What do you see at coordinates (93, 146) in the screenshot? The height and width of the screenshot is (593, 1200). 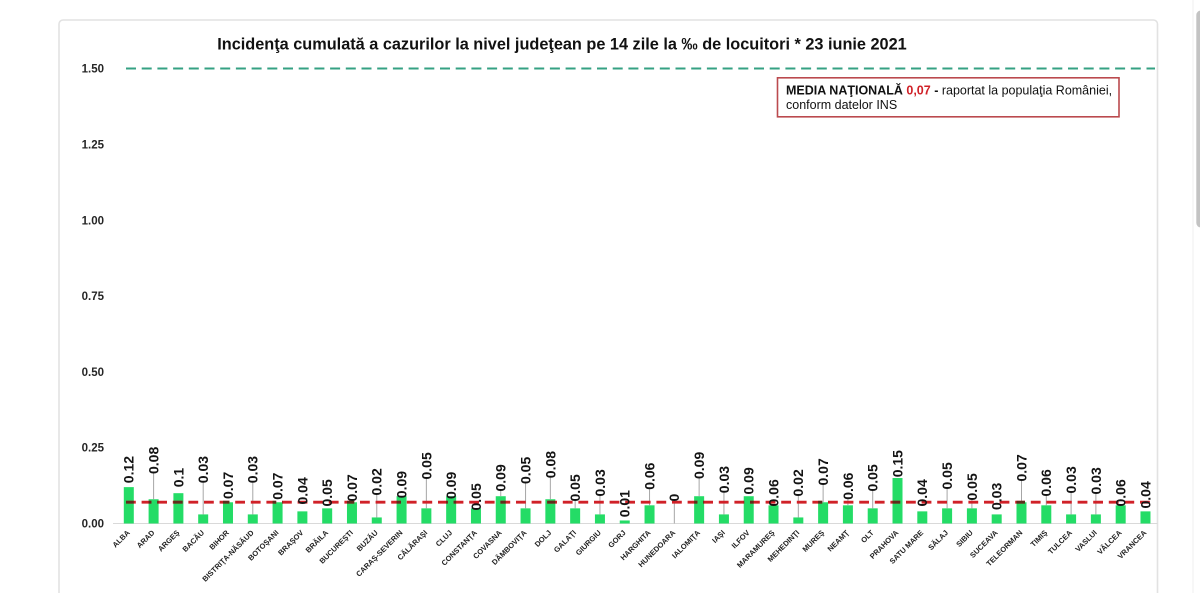 I see `svg-text: 1.25` at bounding box center [93, 146].